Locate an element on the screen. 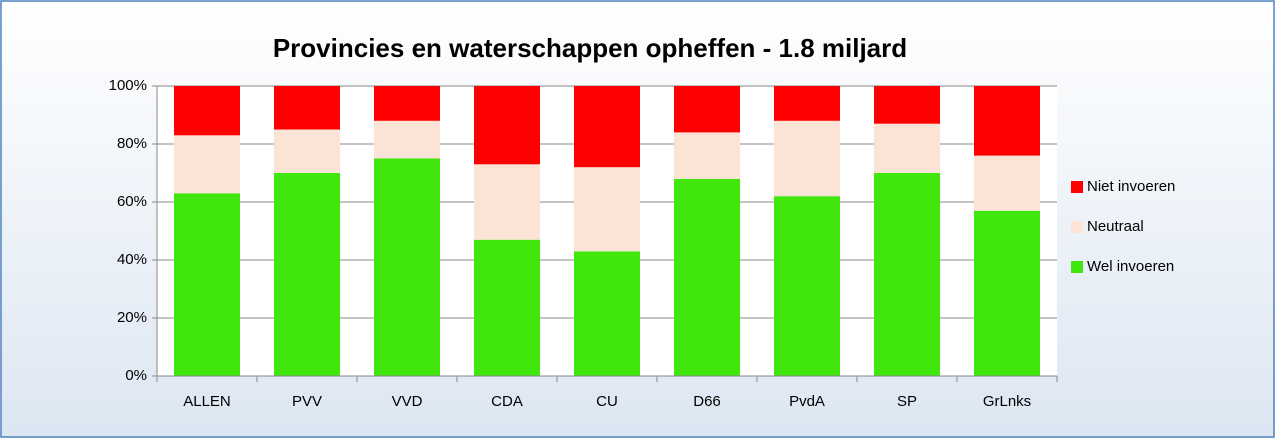  y-tick-label: 60% is located at coordinates (132, 201).